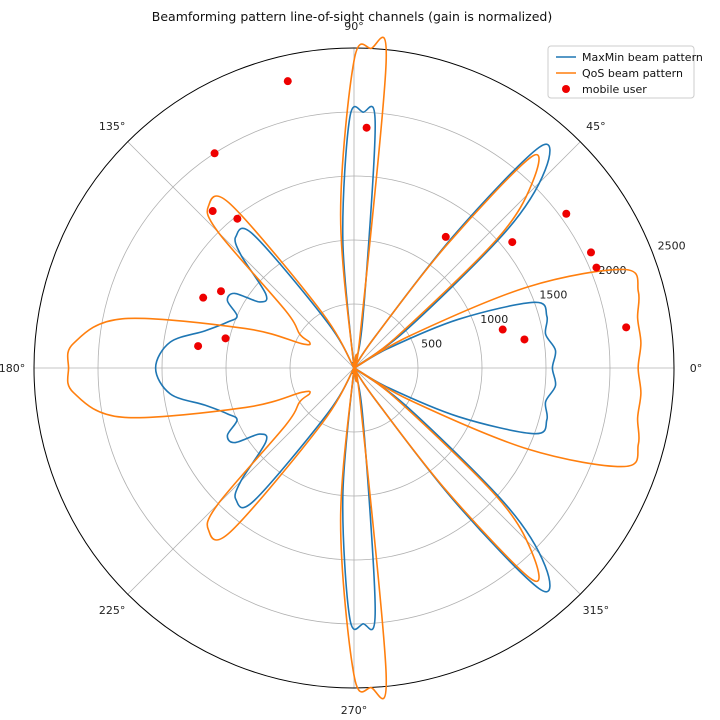  What do you see at coordinates (354, 710) in the screenshot?
I see `theta-tick-label: 270°` at bounding box center [354, 710].